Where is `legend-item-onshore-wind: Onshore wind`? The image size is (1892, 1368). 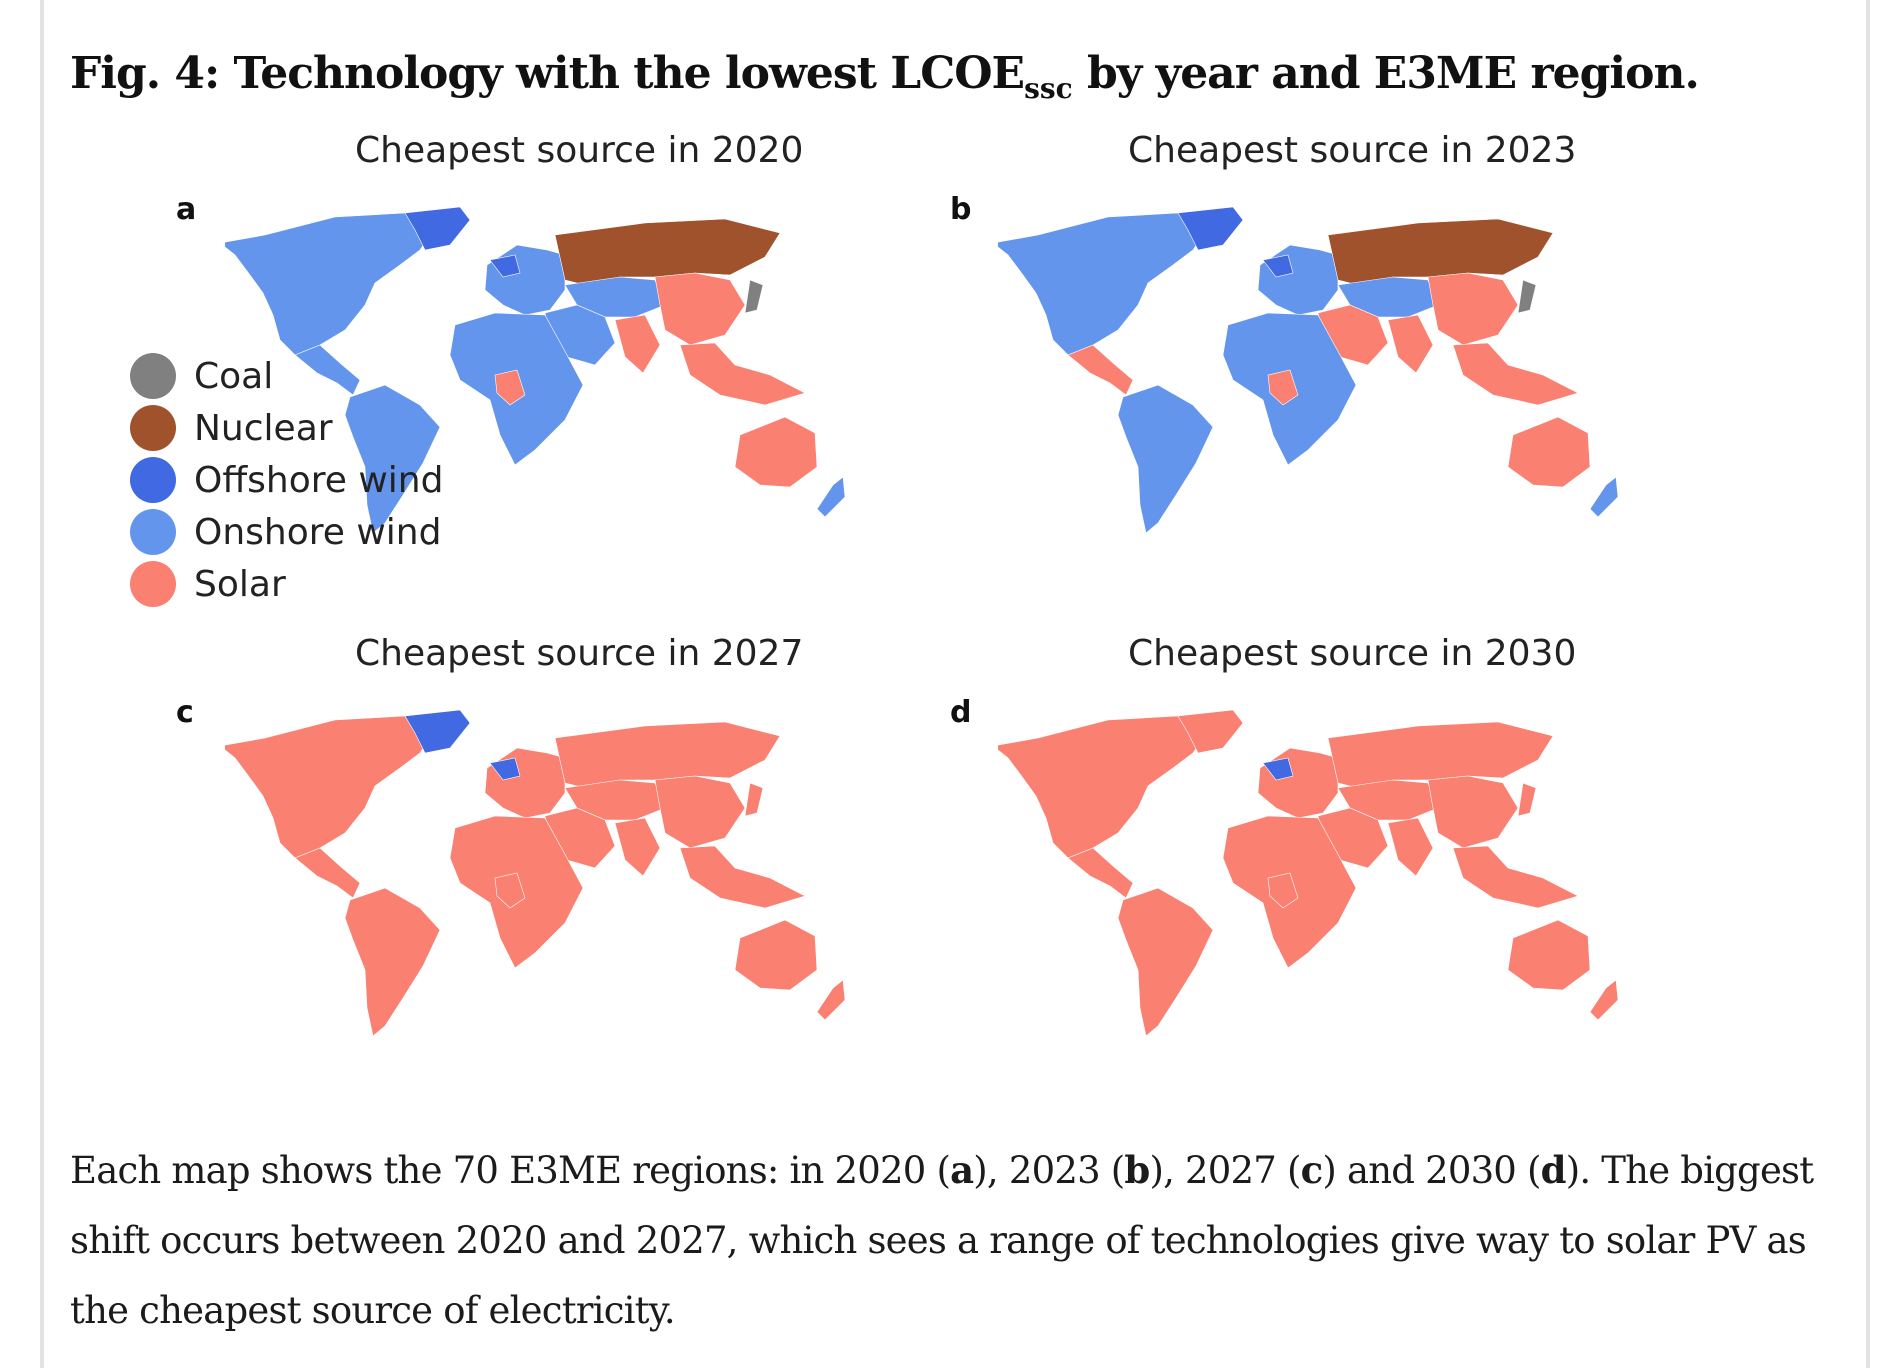 legend-item-onshore-wind: Onshore wind is located at coordinates (286, 532).